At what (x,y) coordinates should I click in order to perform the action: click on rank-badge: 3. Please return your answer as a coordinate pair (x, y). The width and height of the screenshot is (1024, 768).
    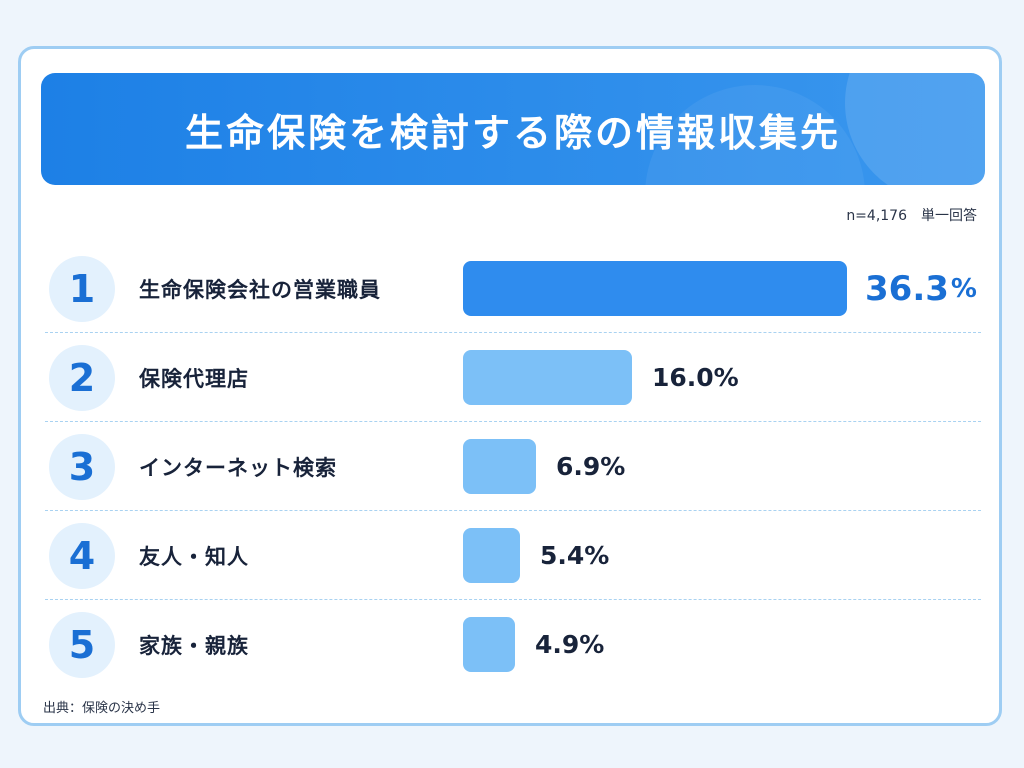
    Looking at the image, I should click on (82, 467).